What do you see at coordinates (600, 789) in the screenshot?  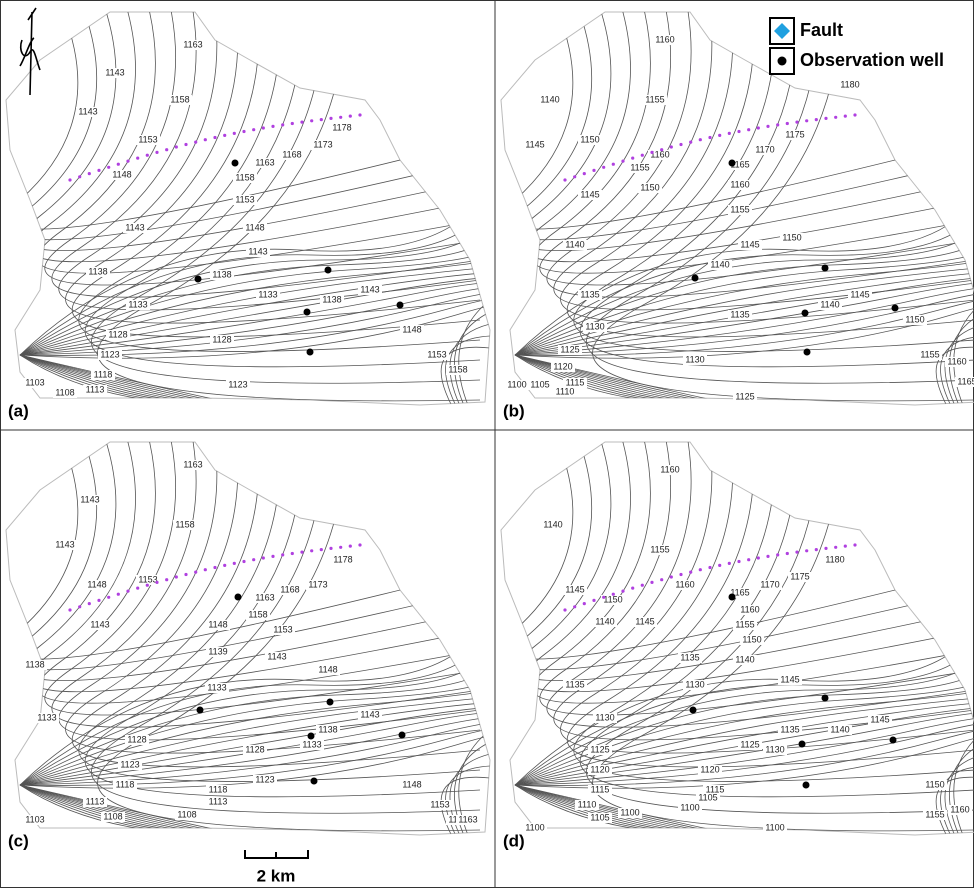 I see `contour-label: 1115` at bounding box center [600, 789].